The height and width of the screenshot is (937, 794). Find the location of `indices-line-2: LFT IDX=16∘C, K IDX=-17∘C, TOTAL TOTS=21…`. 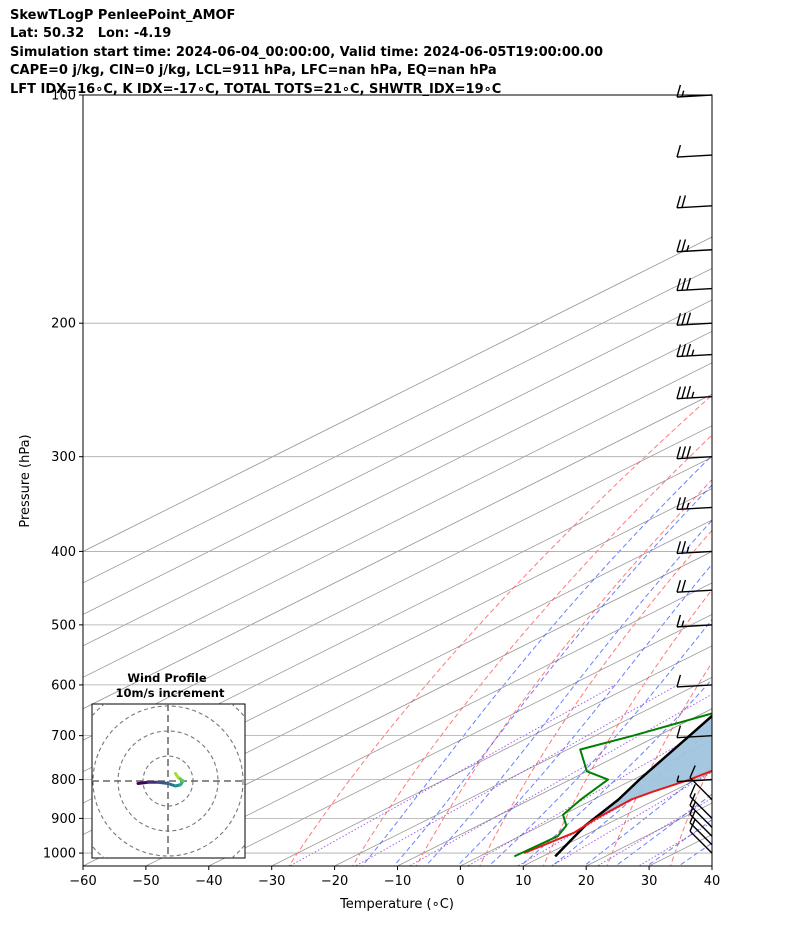

indices-line-2: LFT IDX=16∘C, K IDX=-17∘C, TOTAL TOTS=21… is located at coordinates (256, 89).